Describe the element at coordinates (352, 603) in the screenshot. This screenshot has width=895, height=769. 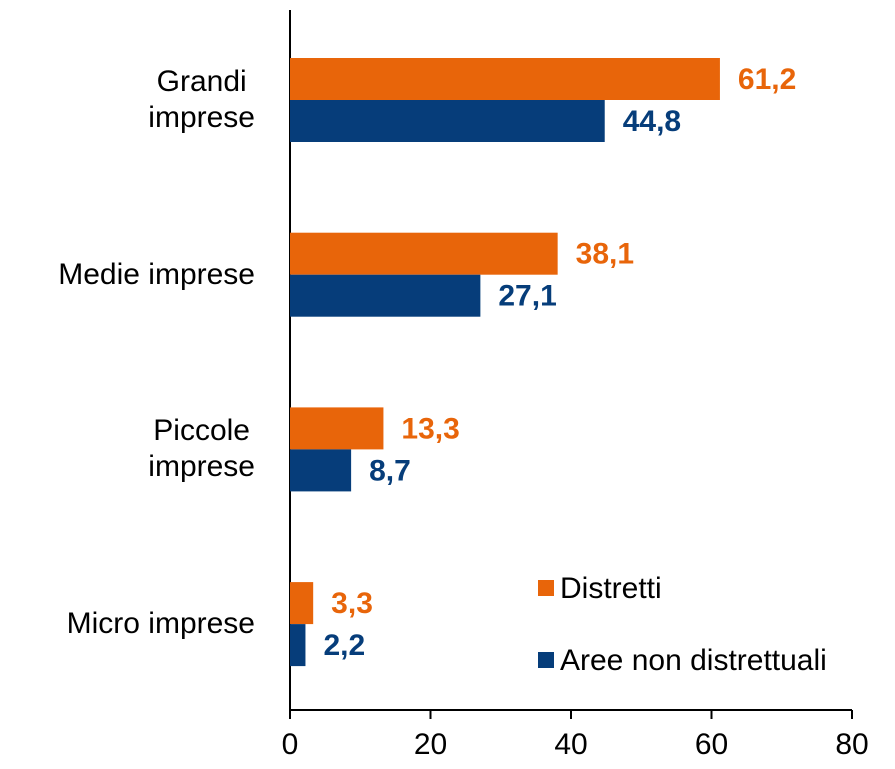
I see `value-label: 3,3` at that location.